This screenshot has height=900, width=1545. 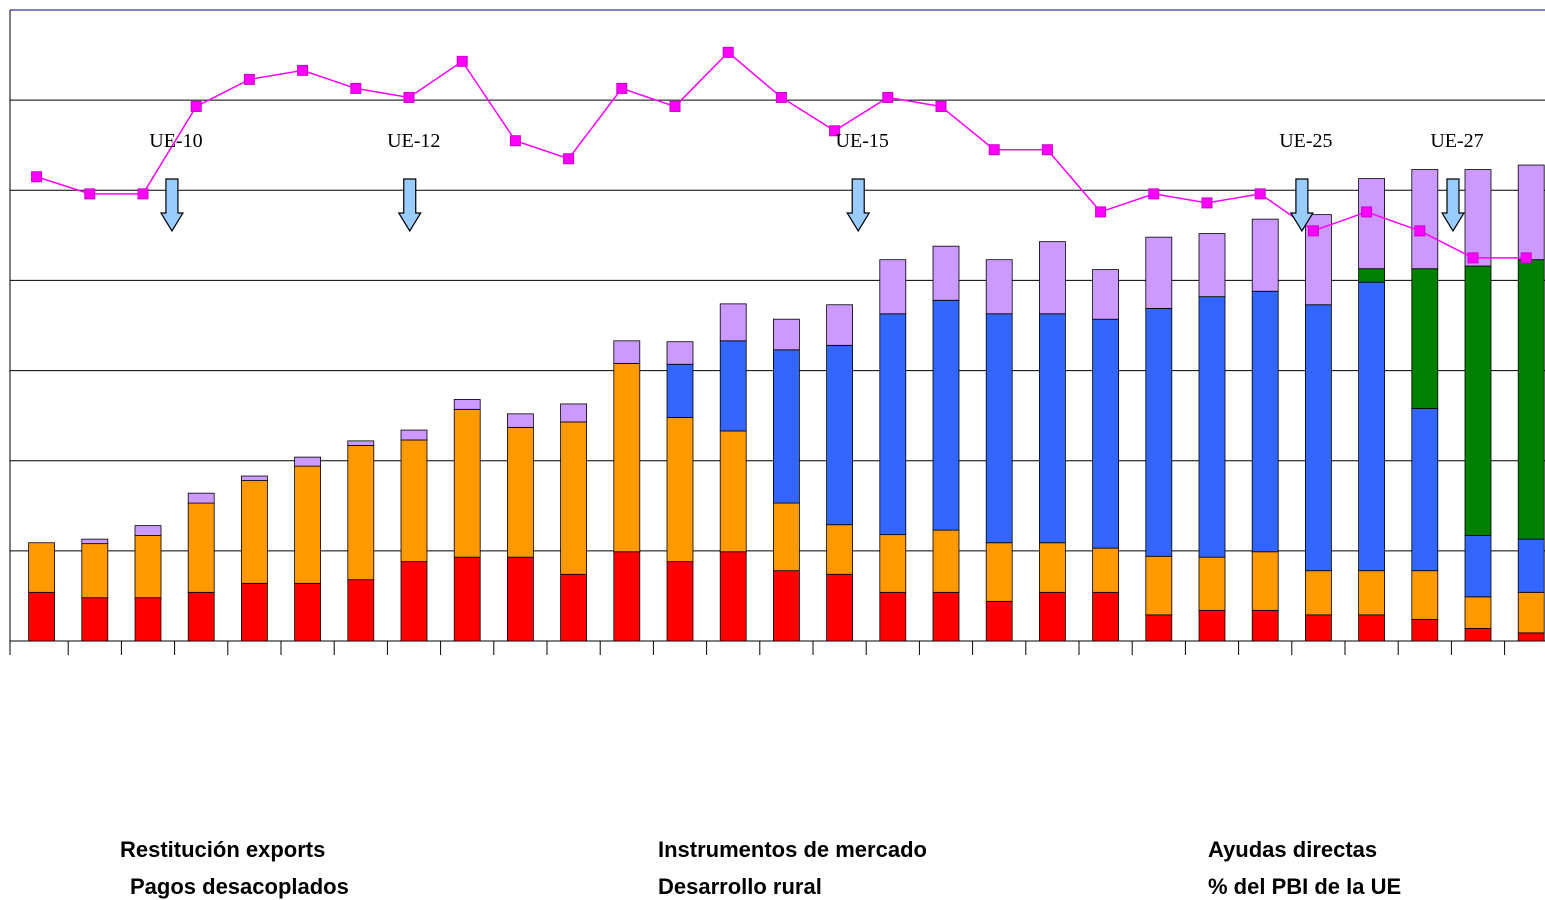 What do you see at coordinates (1456, 141) in the screenshot?
I see `annotation: UE-27` at bounding box center [1456, 141].